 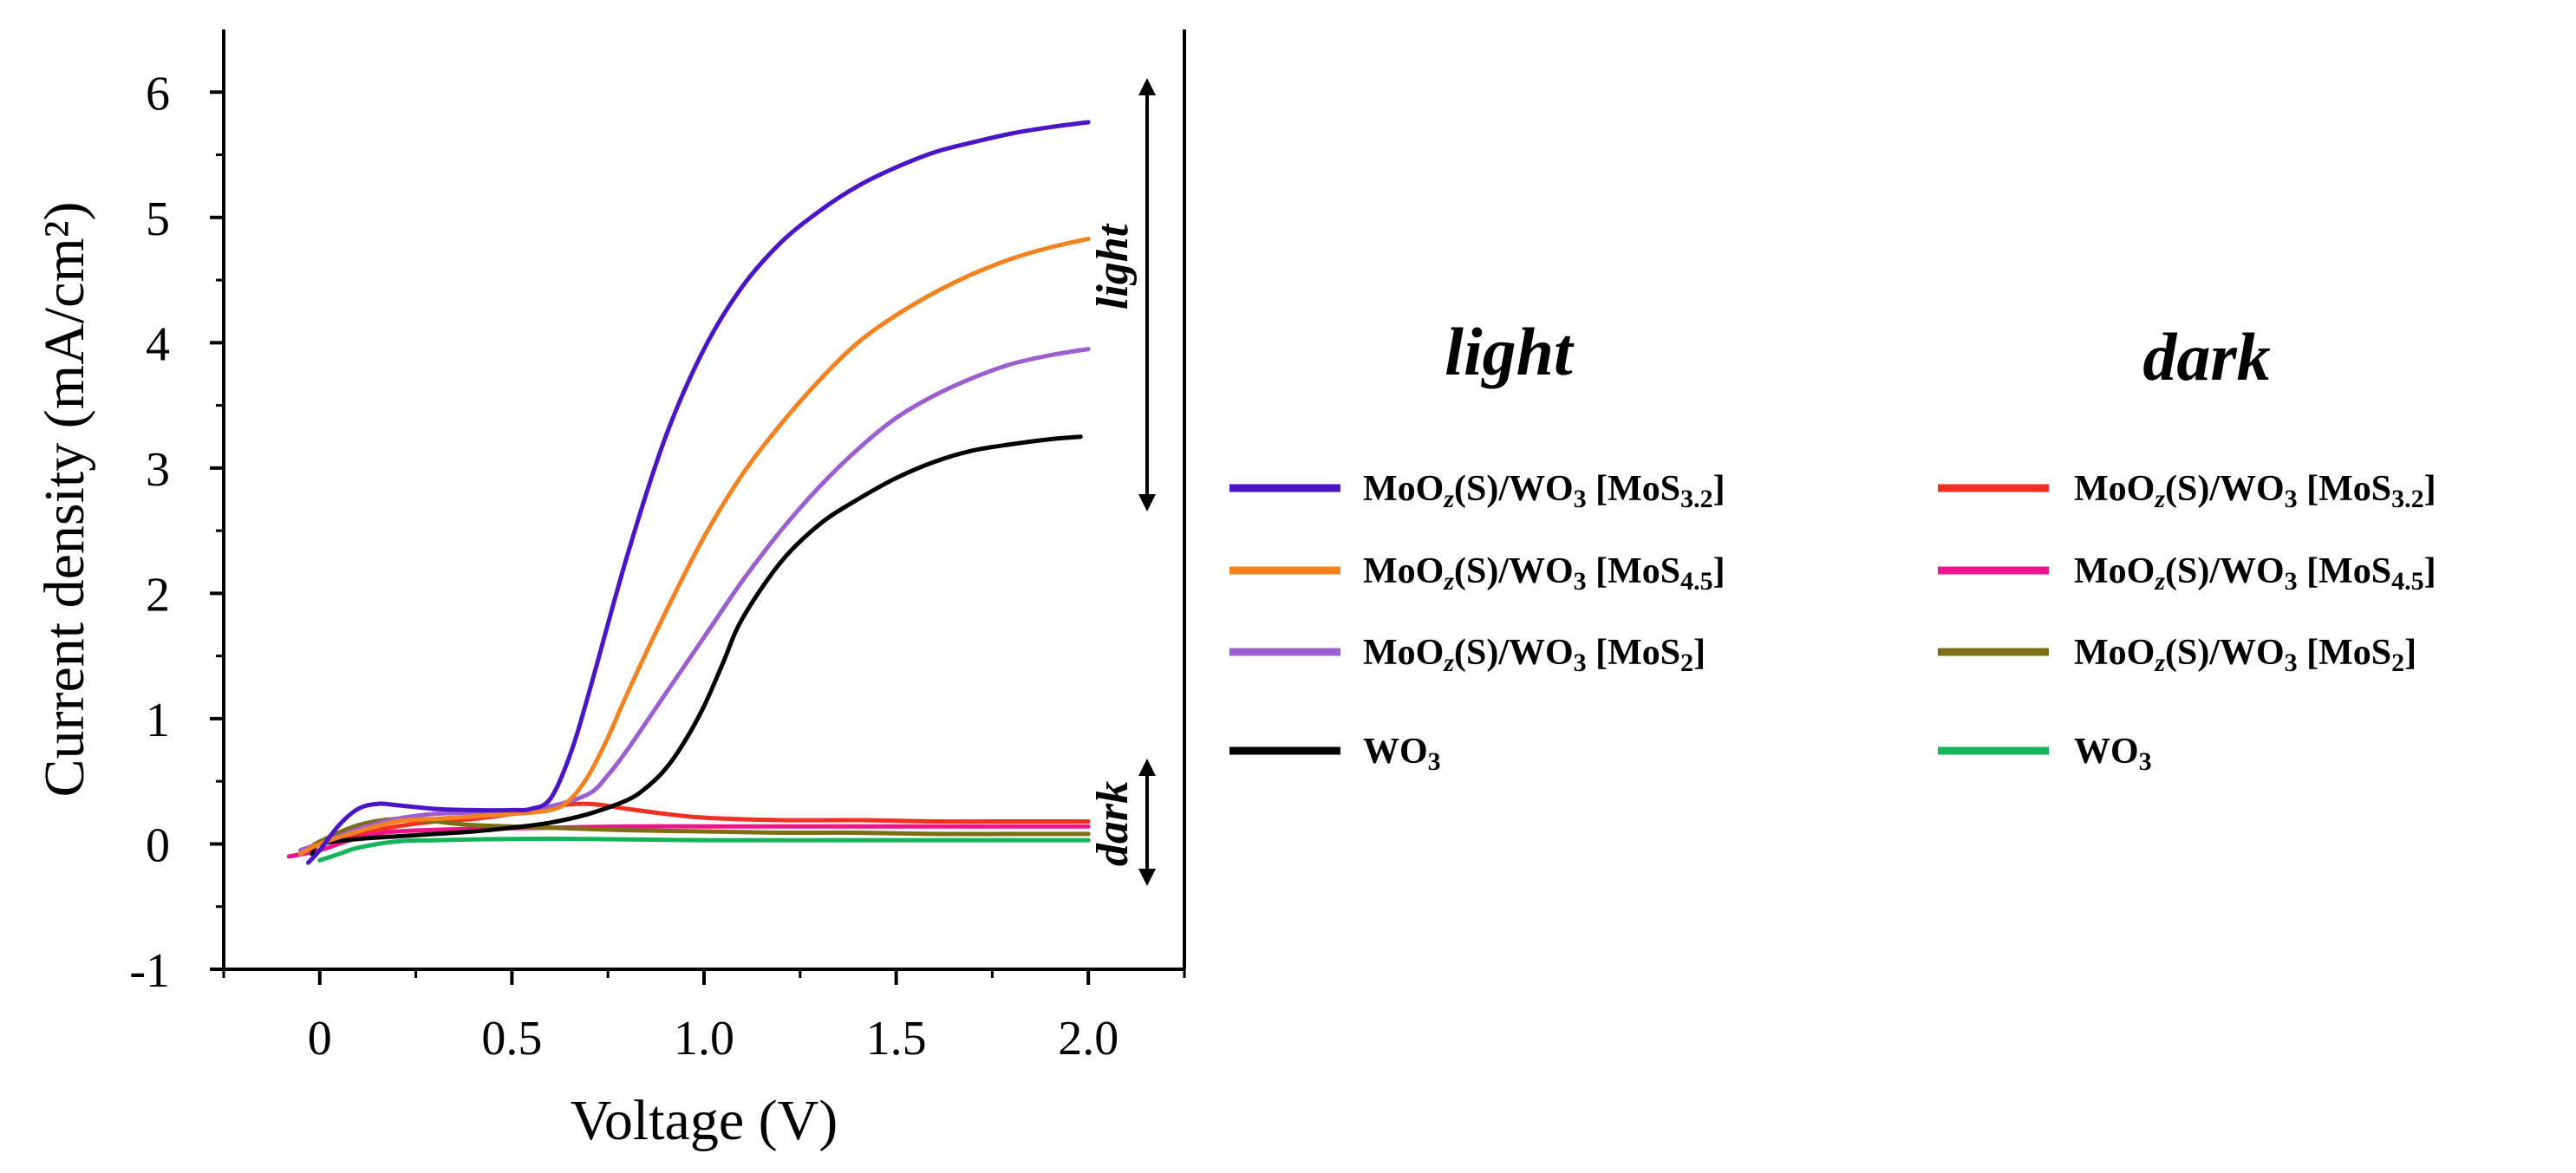 I want to click on y-tick-label: 2, so click(x=158, y=595).